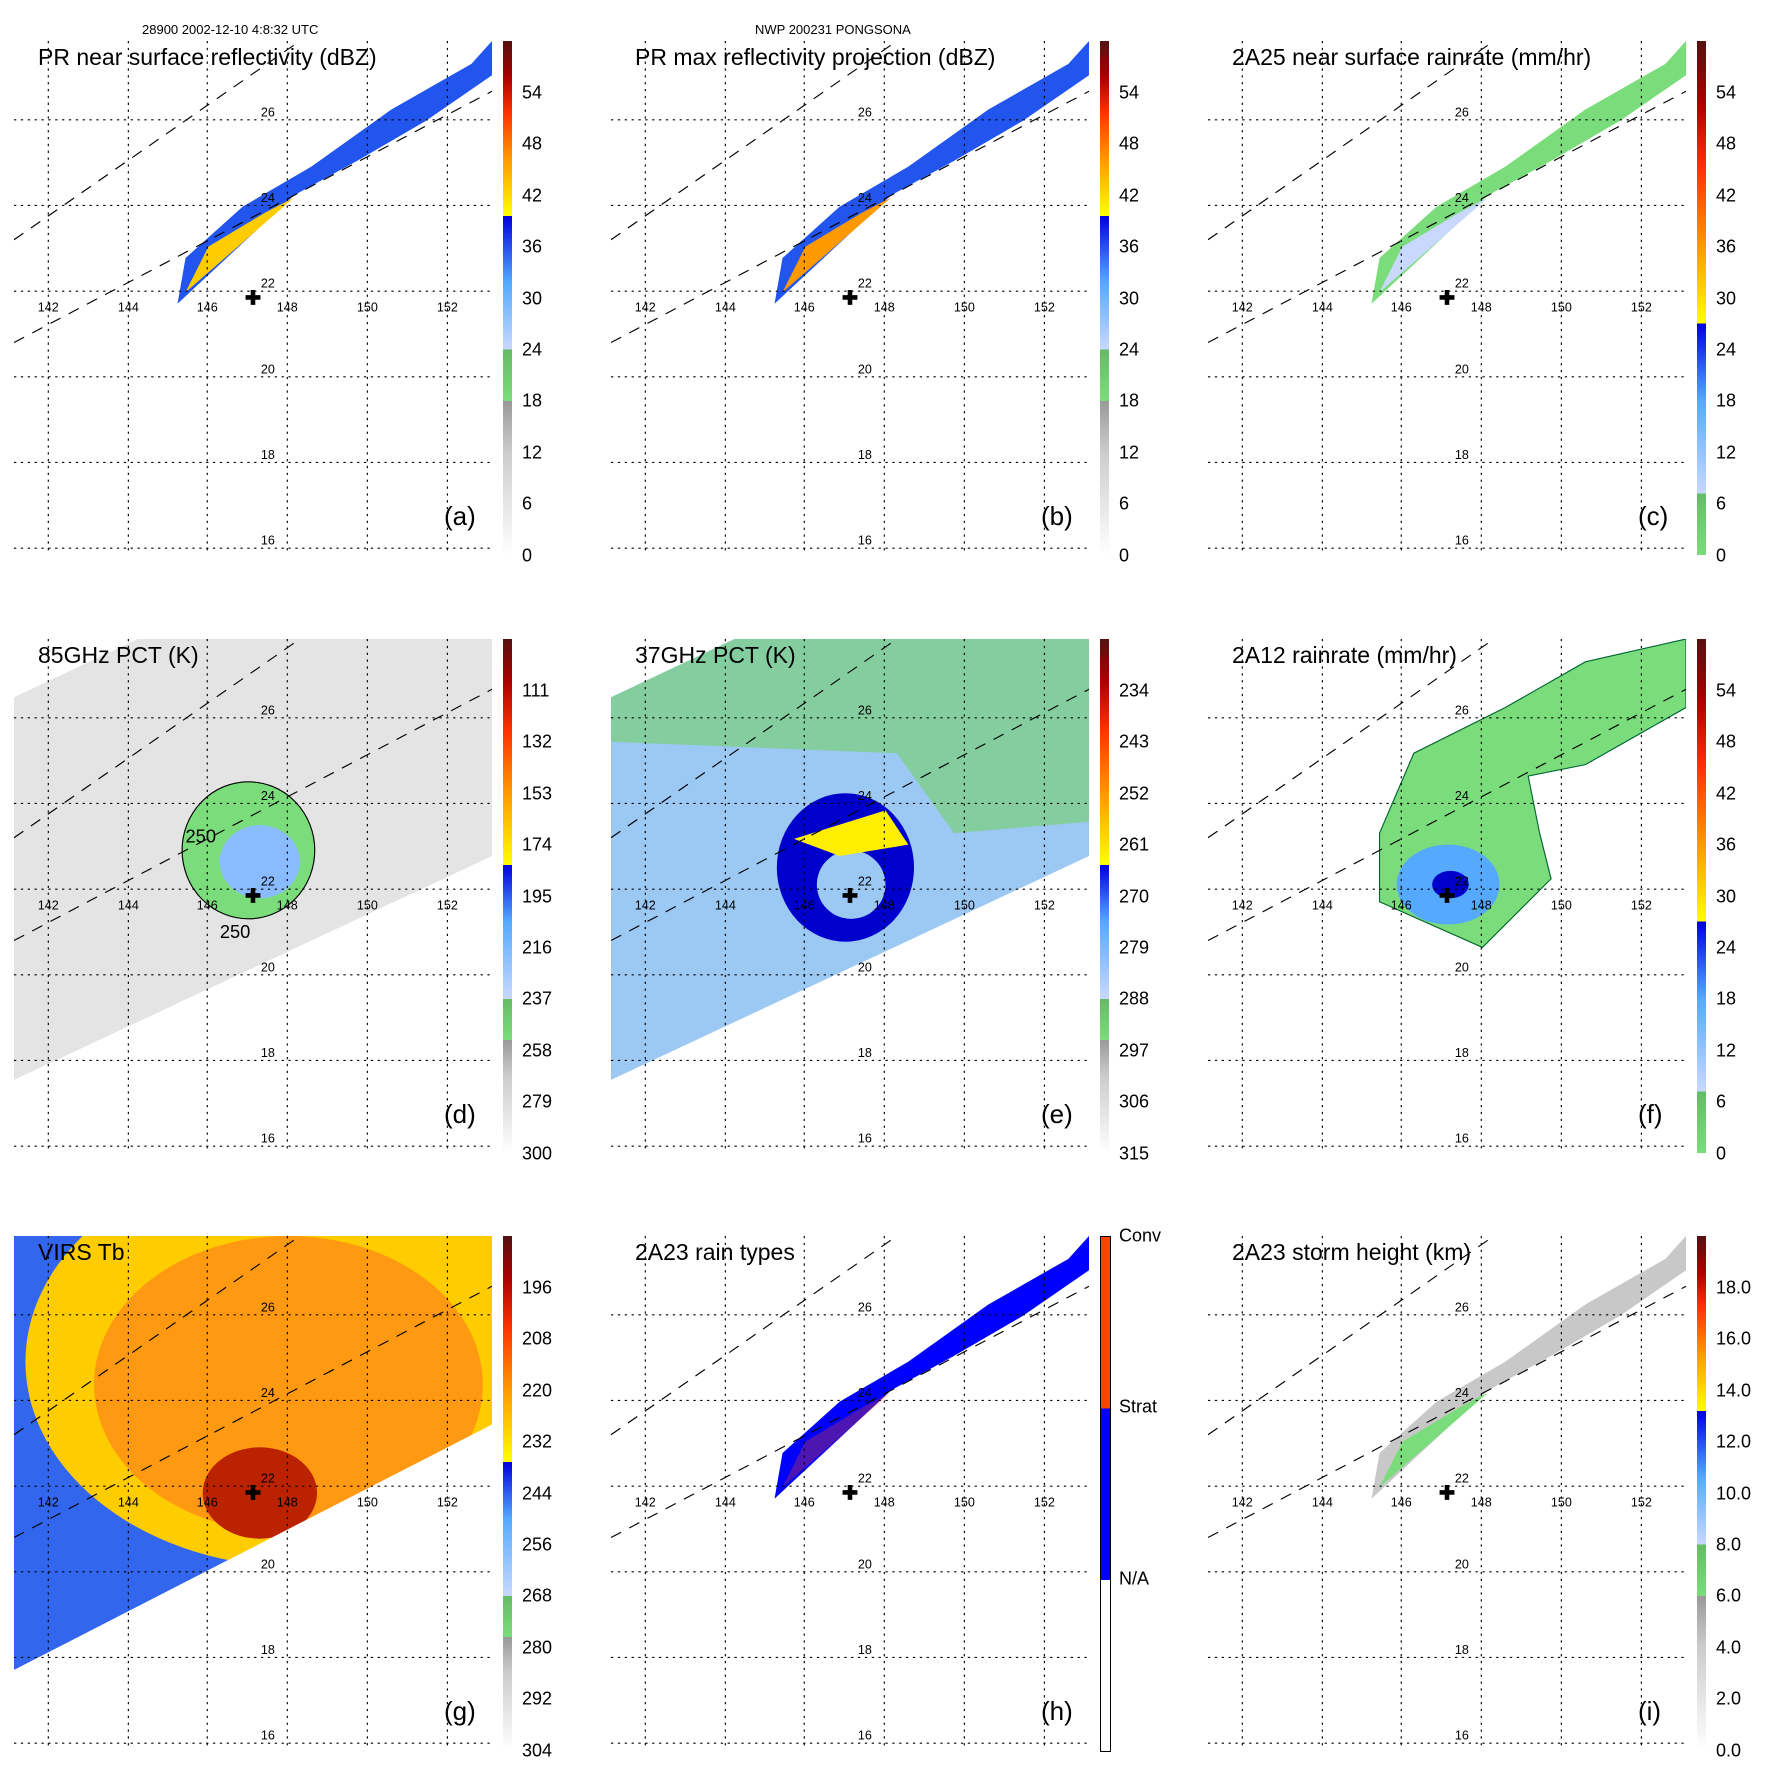  I want to click on header-storm-name: NWP 200231 PONGSONA, so click(833, 29).